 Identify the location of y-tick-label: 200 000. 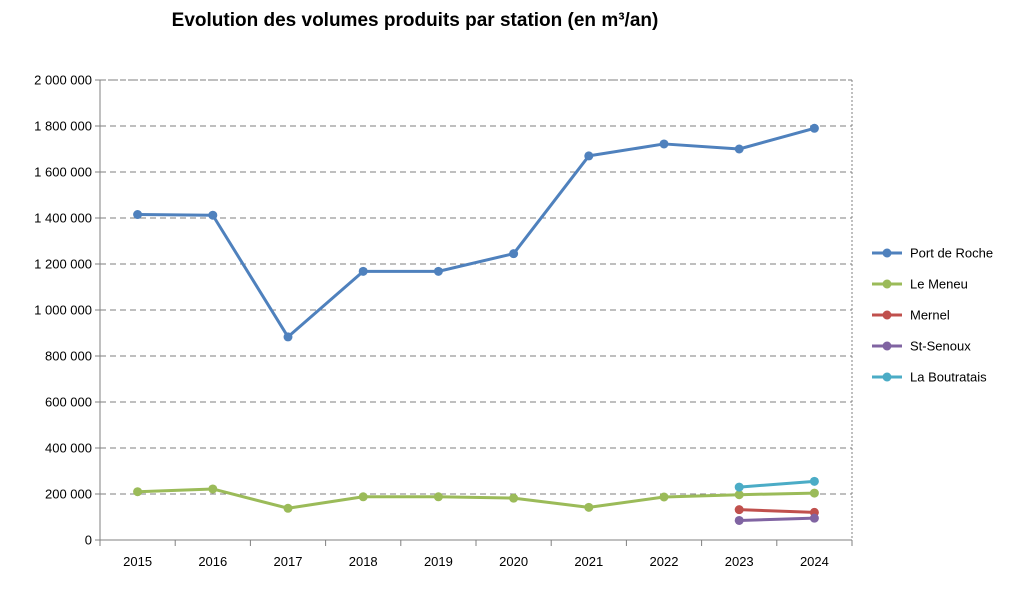
(68, 494).